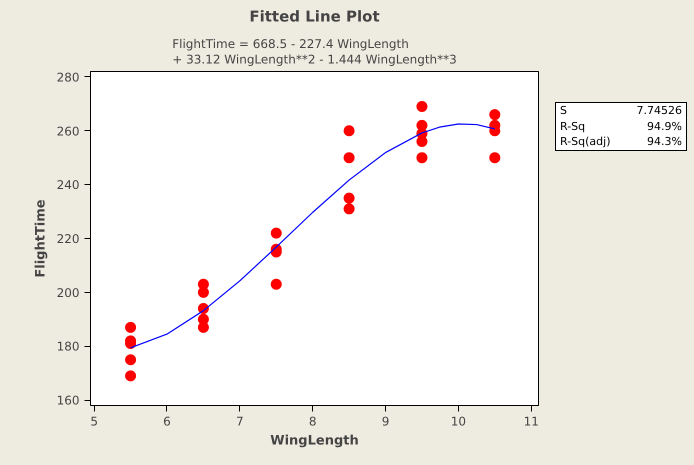 The height and width of the screenshot is (465, 694). What do you see at coordinates (68, 77) in the screenshot?
I see `y-tick-label: 280` at bounding box center [68, 77].